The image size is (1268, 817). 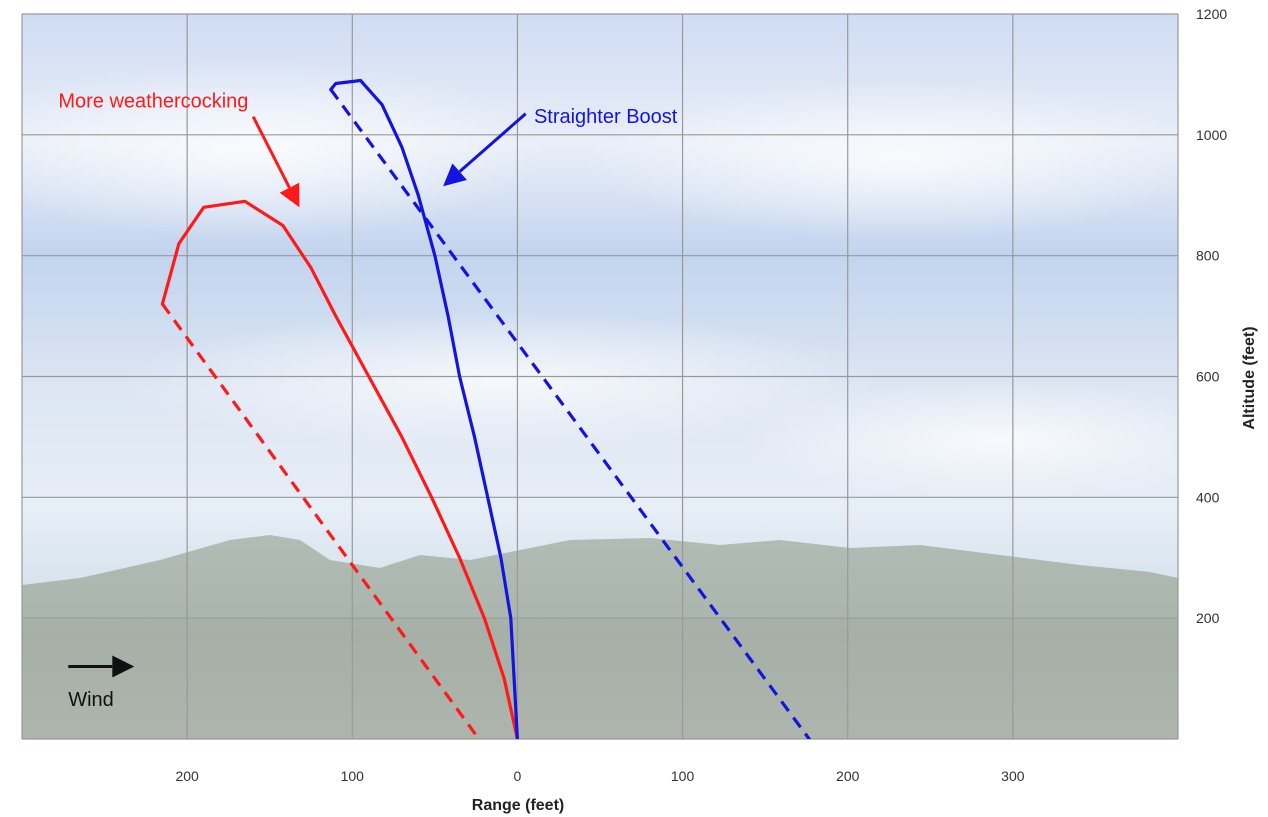 I want to click on y-axis-label: Altitude (feet), so click(x=1249, y=377).